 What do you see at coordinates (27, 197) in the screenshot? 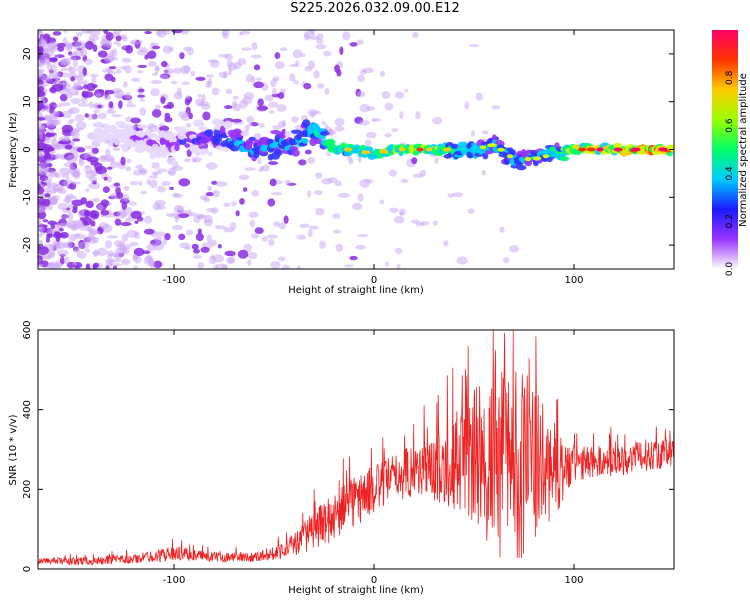
I see `spectrogram-y-tick-label: -10` at bounding box center [27, 197].